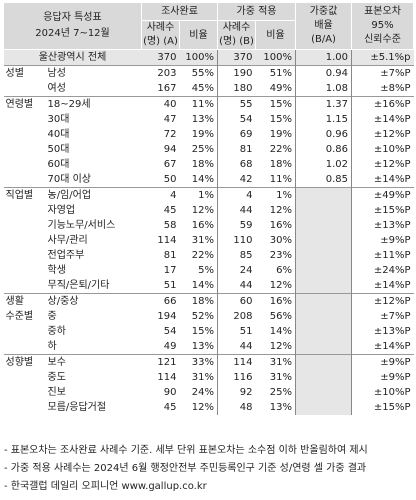  I want to click on ratio-b: 19%, so click(281, 134).